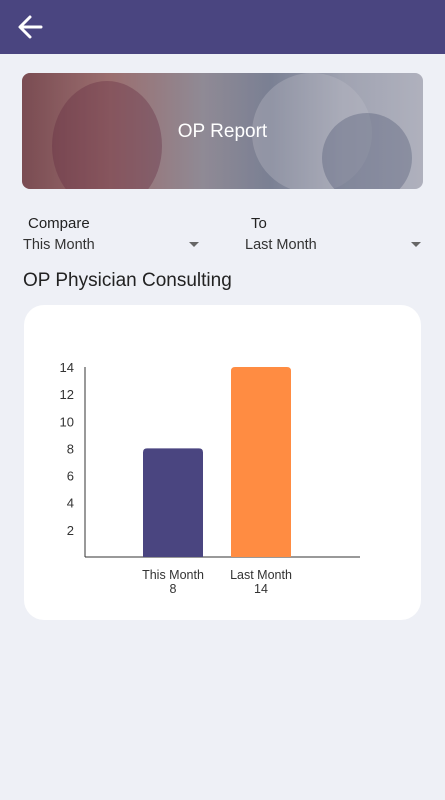 Image resolution: width=445 pixels, height=800 pixels. What do you see at coordinates (70, 530) in the screenshot?
I see `y-tick-label: 2` at bounding box center [70, 530].